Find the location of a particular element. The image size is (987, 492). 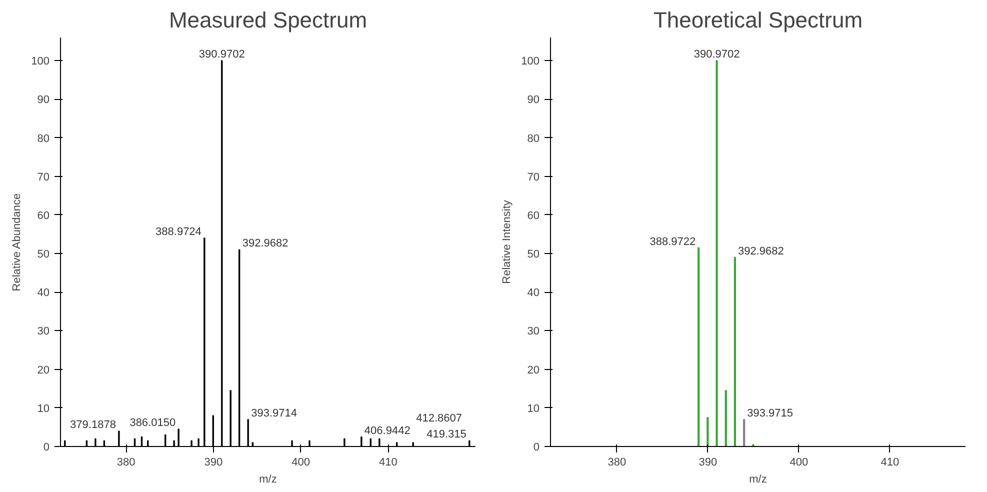

annotation: 412.8607 is located at coordinates (439, 418).